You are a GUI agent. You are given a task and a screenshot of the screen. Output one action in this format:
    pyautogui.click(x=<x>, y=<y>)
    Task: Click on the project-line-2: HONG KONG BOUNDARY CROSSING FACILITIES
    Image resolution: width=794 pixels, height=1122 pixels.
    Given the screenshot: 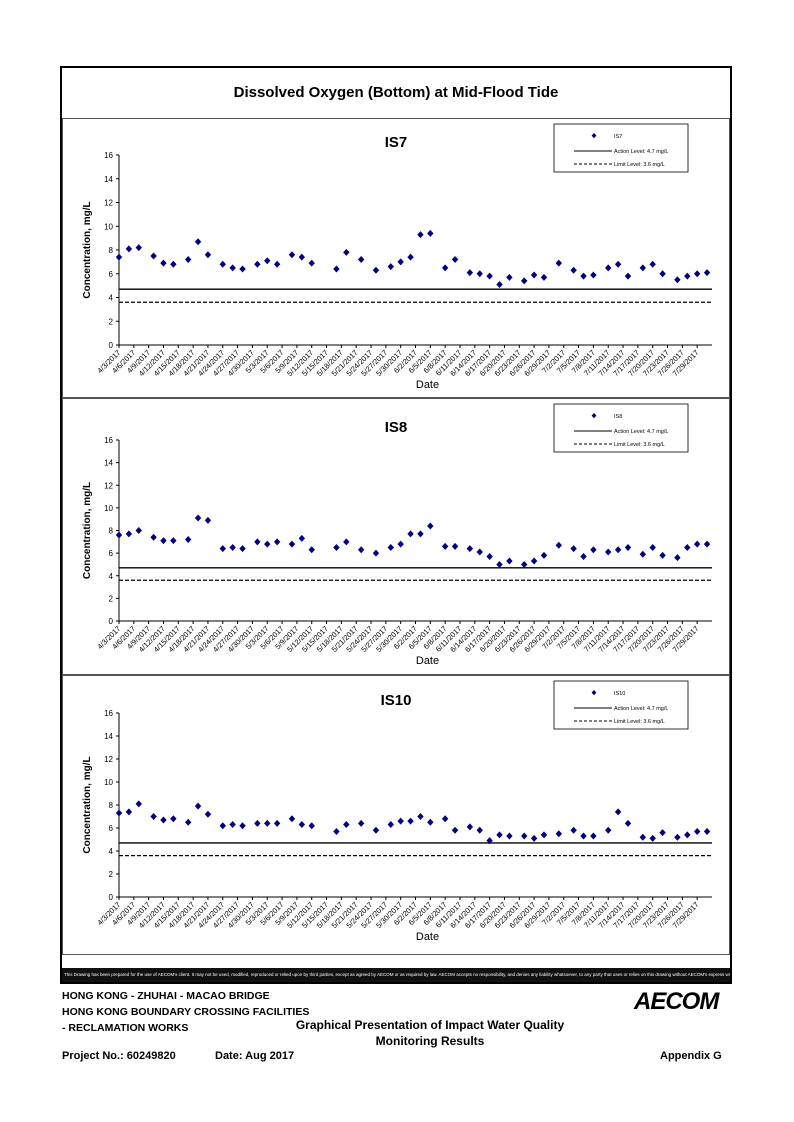 What is the action you would take?
    pyautogui.click(x=186, y=1012)
    